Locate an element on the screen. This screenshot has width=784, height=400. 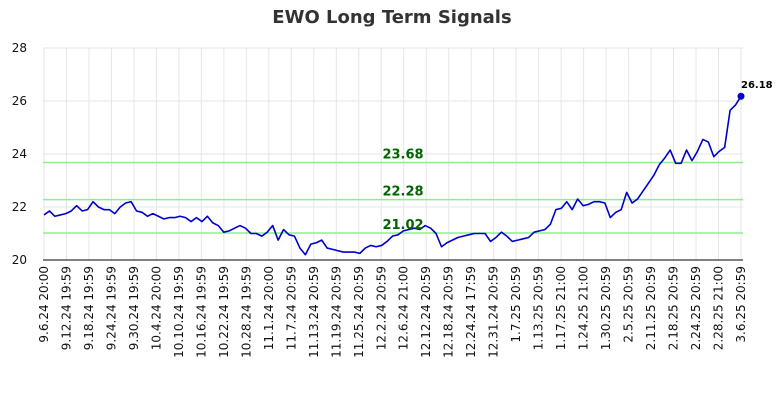
x-tick-label: 1.17.25 21:00 is located at coordinates (561, 308).